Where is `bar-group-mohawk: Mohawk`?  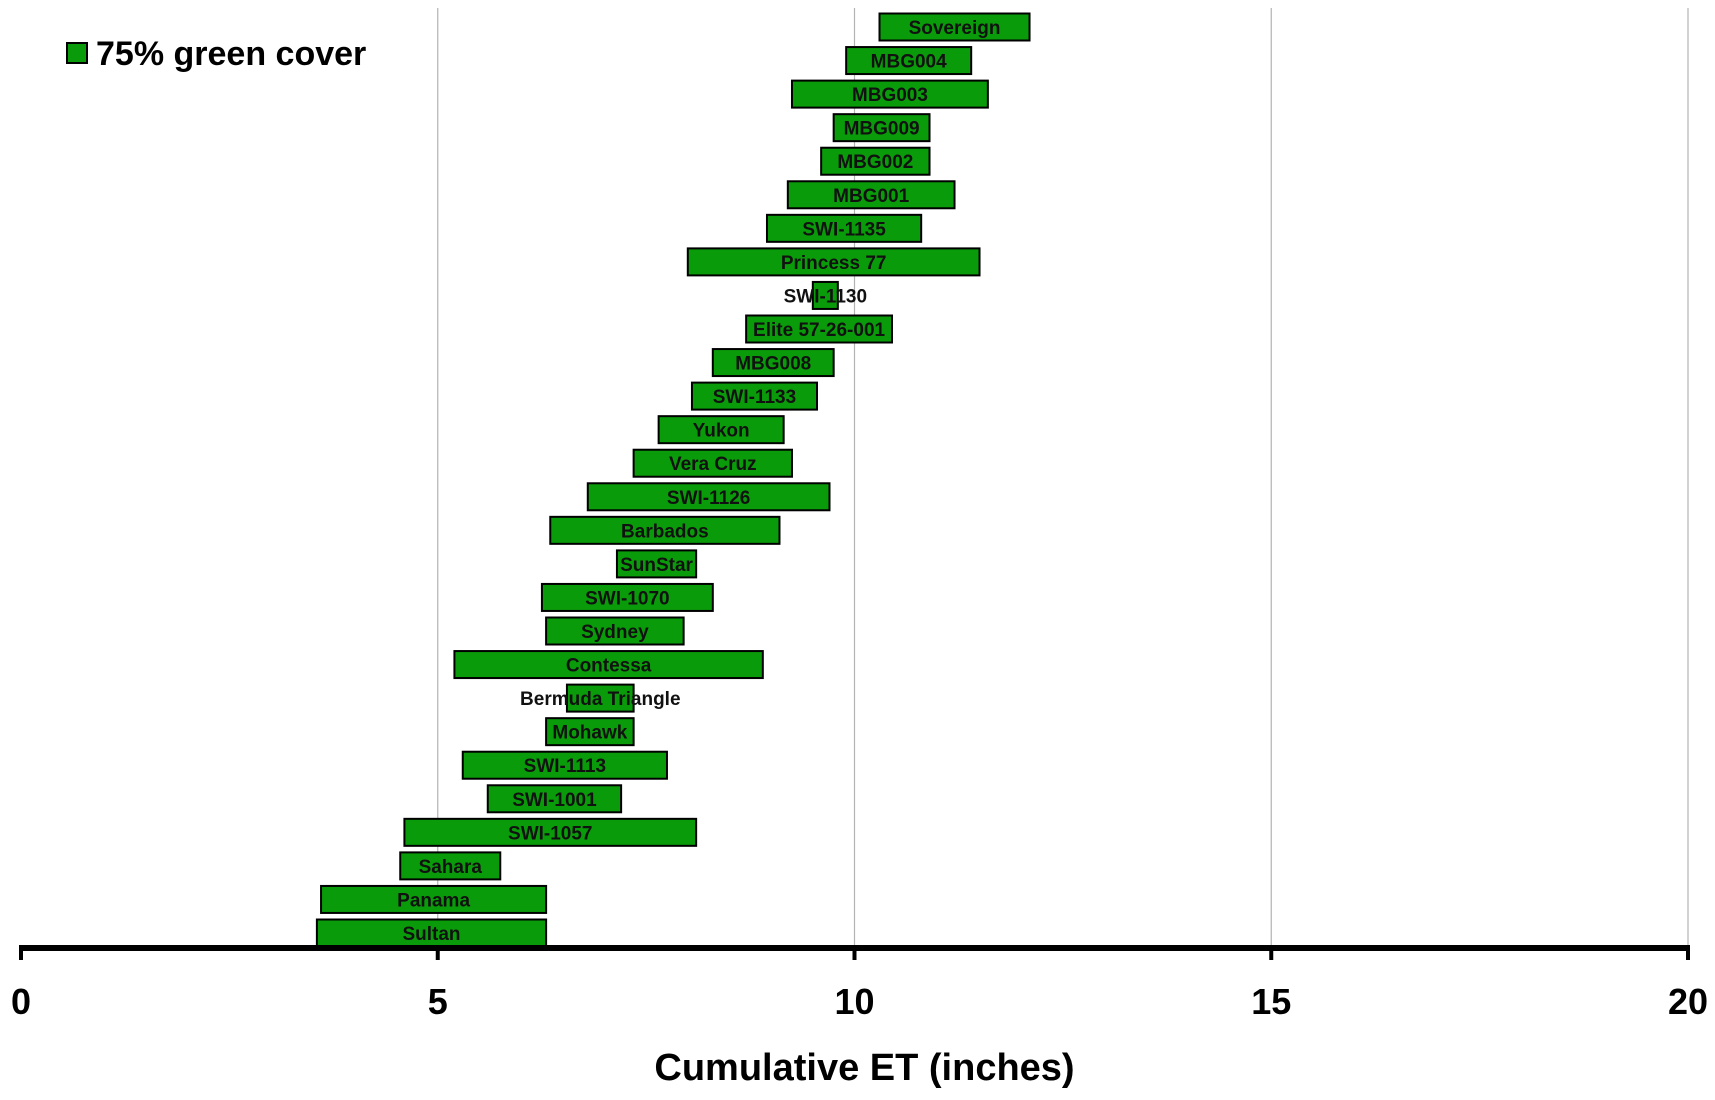 bar-group-mohawk: Mohawk is located at coordinates (590, 732).